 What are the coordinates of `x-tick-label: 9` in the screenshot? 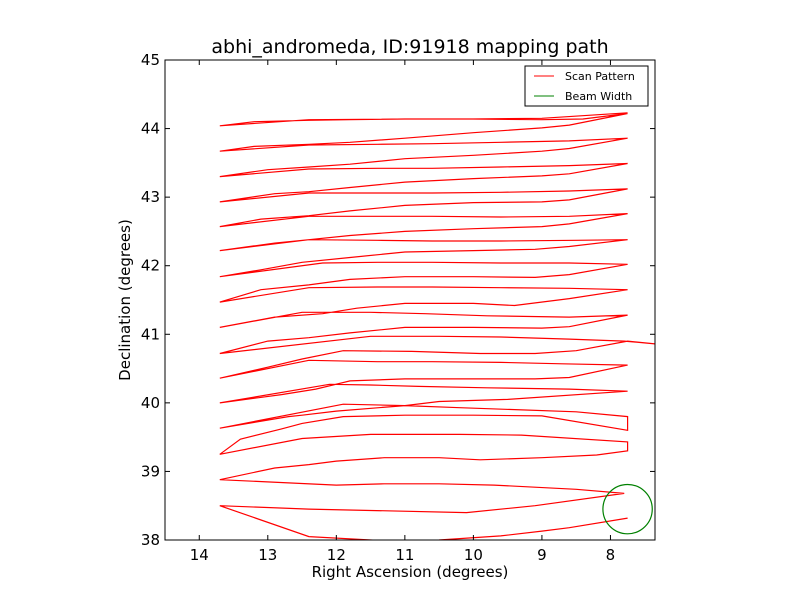 It's located at (542, 555).